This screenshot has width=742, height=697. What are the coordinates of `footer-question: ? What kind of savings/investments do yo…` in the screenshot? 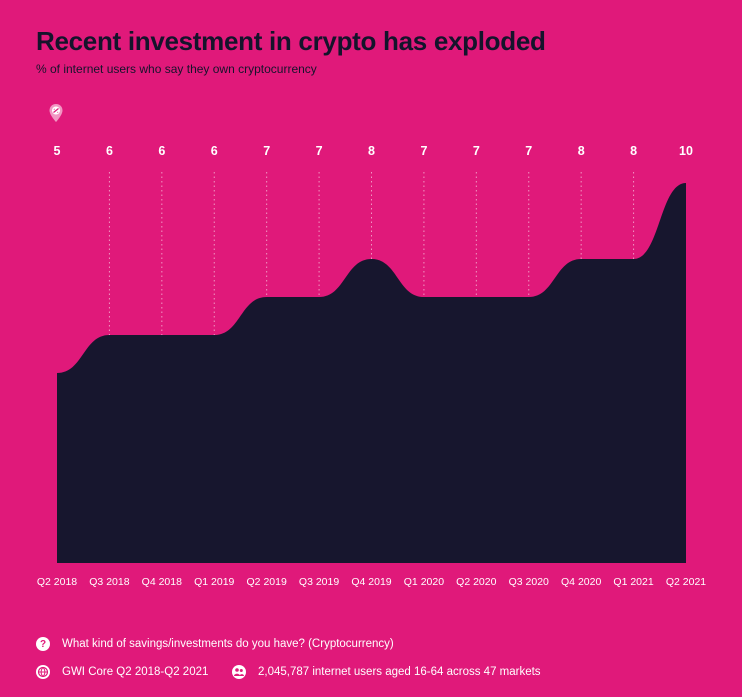 It's located at (215, 644).